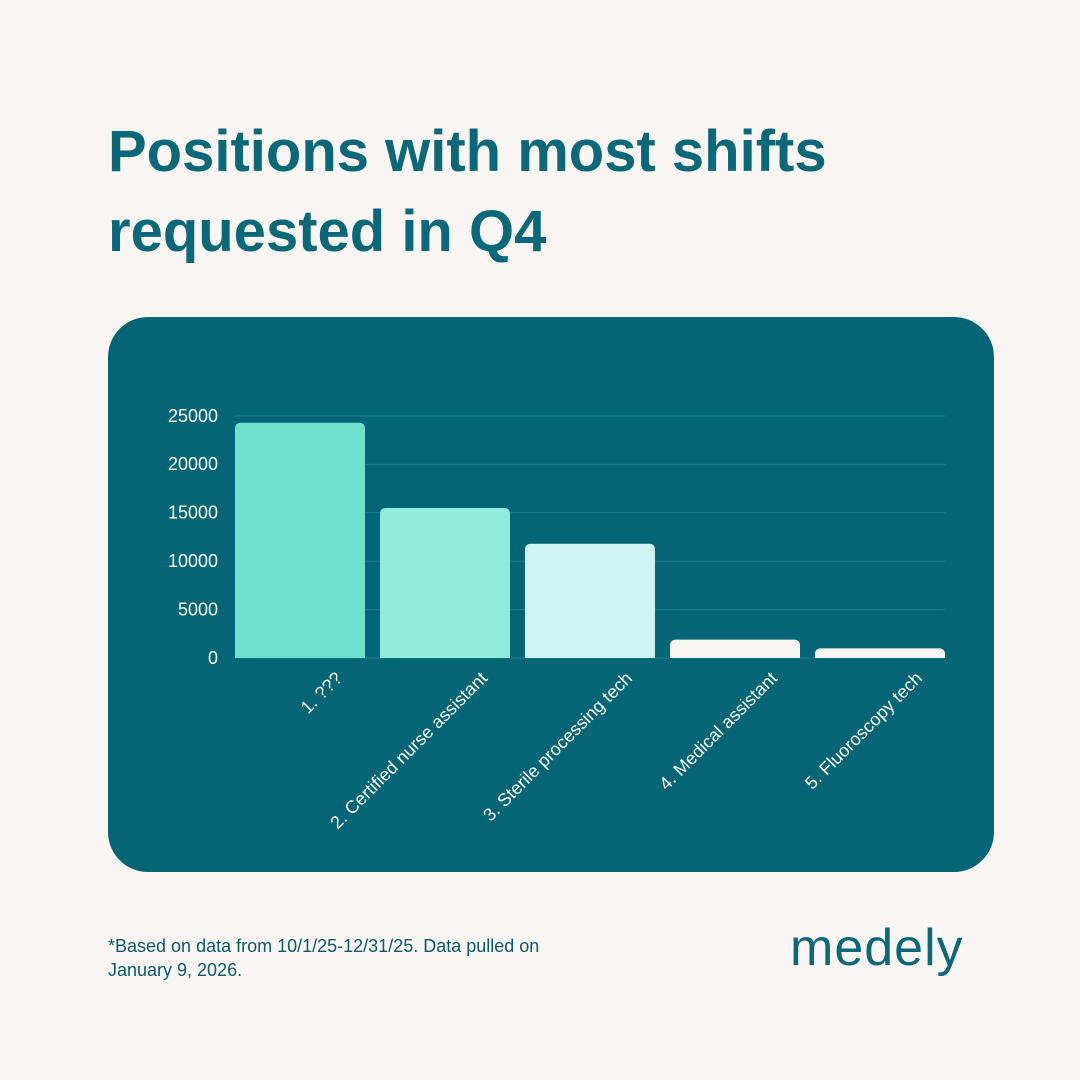 Image resolution: width=1080 pixels, height=1080 pixels. I want to click on y-tick-label: 20000, so click(193, 464).